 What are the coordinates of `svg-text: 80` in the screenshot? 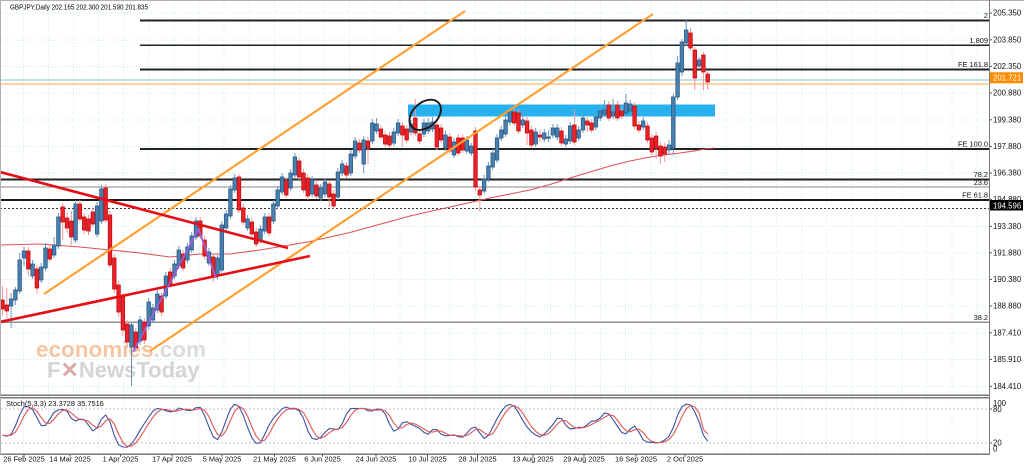 It's located at (997, 409).